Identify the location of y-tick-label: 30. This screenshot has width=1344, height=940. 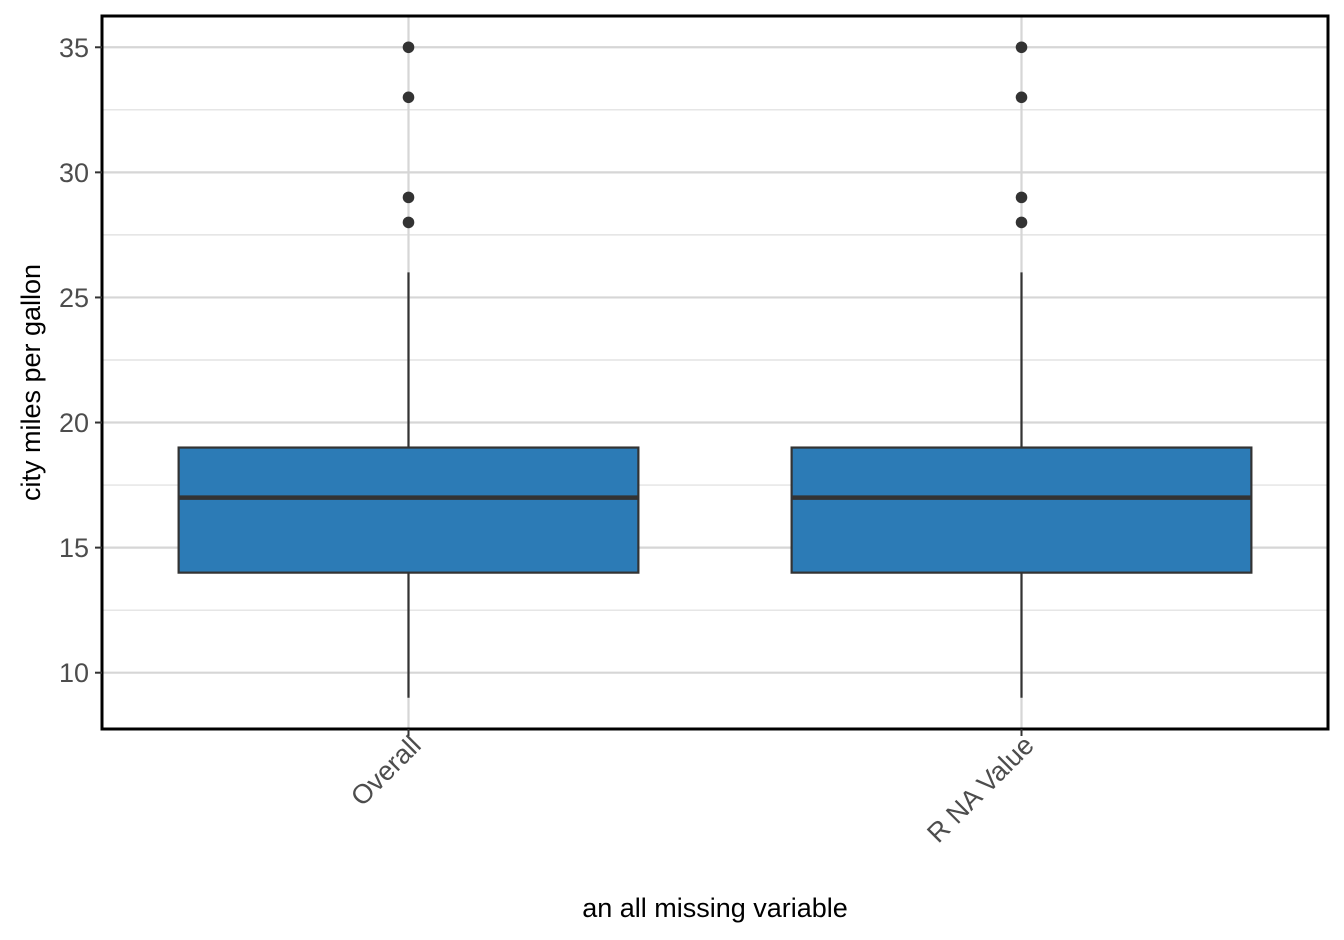
(74, 173).